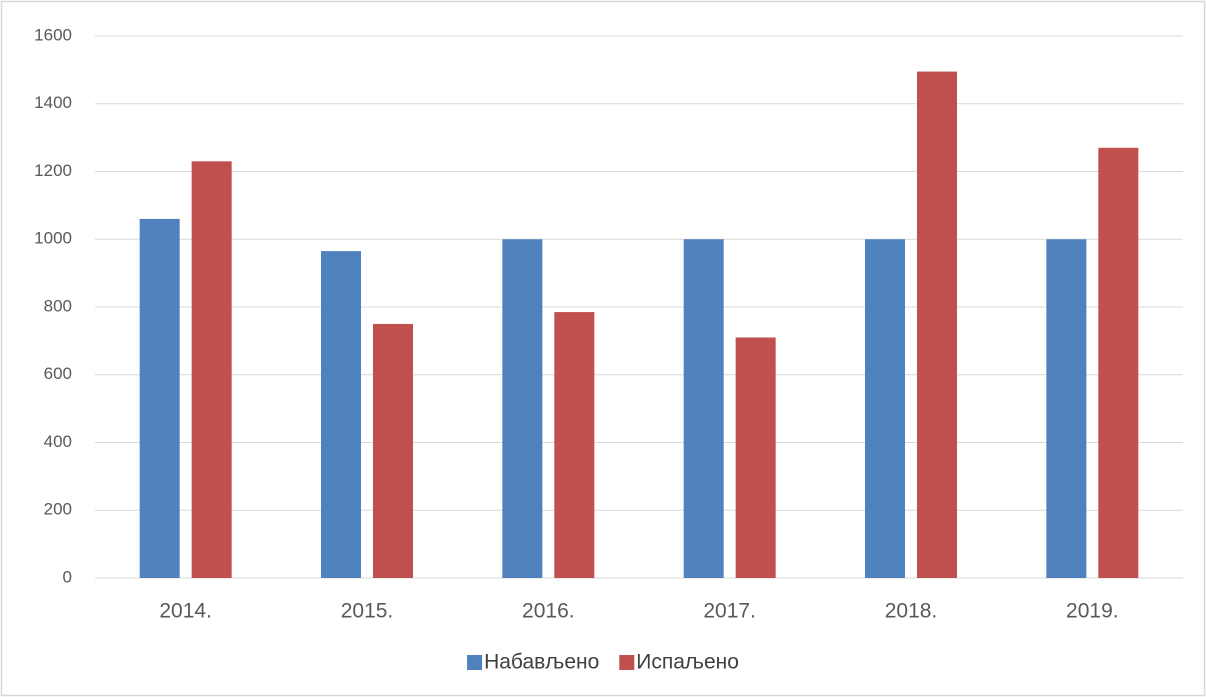 The height and width of the screenshot is (697, 1206). Describe the element at coordinates (729, 611) in the screenshot. I see `x-tick-label: 2017.` at that location.